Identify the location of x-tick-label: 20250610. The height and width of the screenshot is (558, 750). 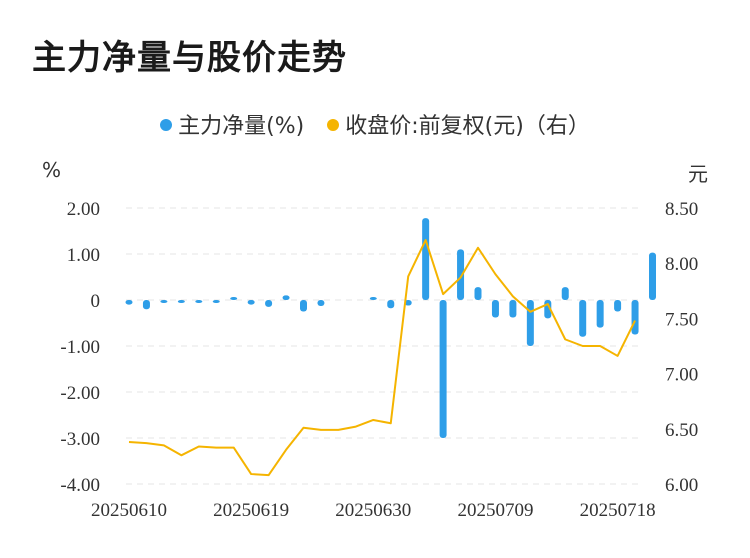
(129, 510).